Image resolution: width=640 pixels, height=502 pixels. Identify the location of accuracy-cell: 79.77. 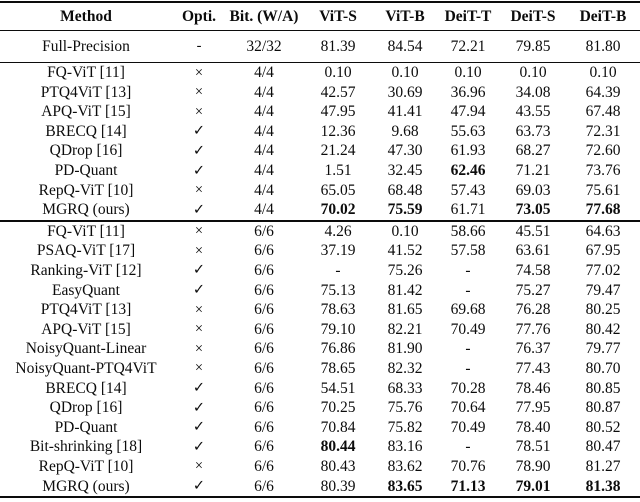
(603, 349).